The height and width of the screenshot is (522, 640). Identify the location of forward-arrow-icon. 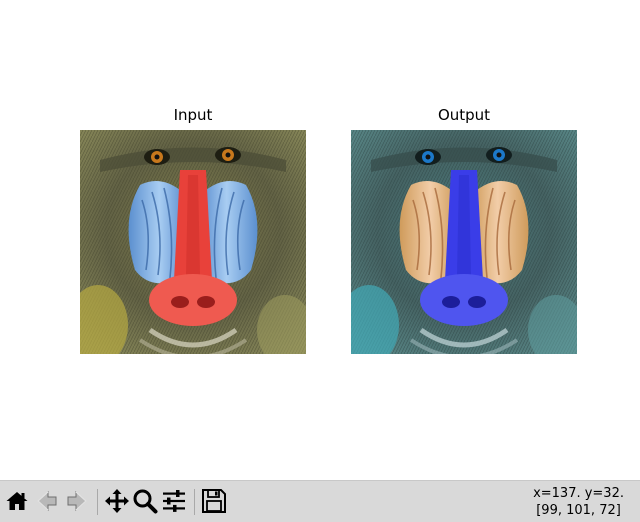
(77, 501).